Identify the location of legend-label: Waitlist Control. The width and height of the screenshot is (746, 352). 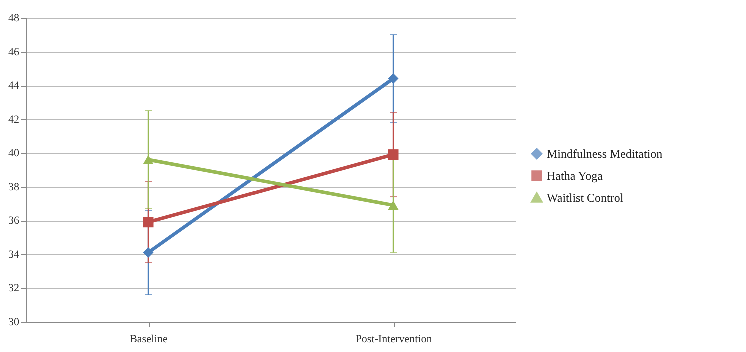
(585, 198).